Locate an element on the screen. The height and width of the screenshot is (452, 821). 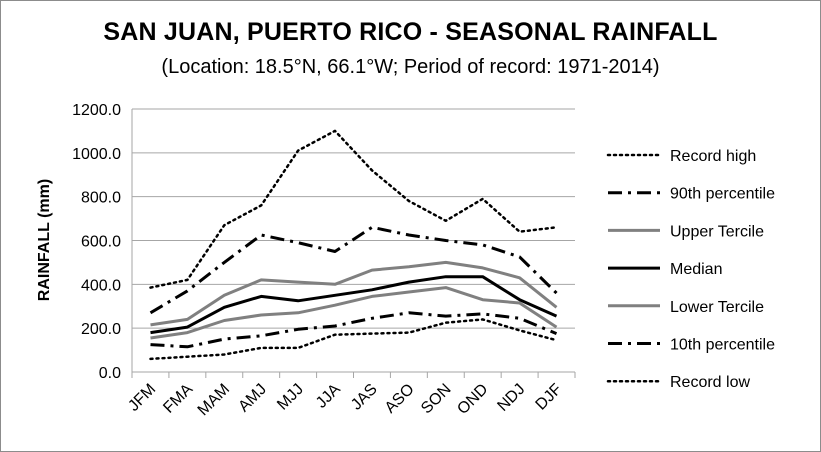
legend-label: 90th percentile is located at coordinates (722, 194).